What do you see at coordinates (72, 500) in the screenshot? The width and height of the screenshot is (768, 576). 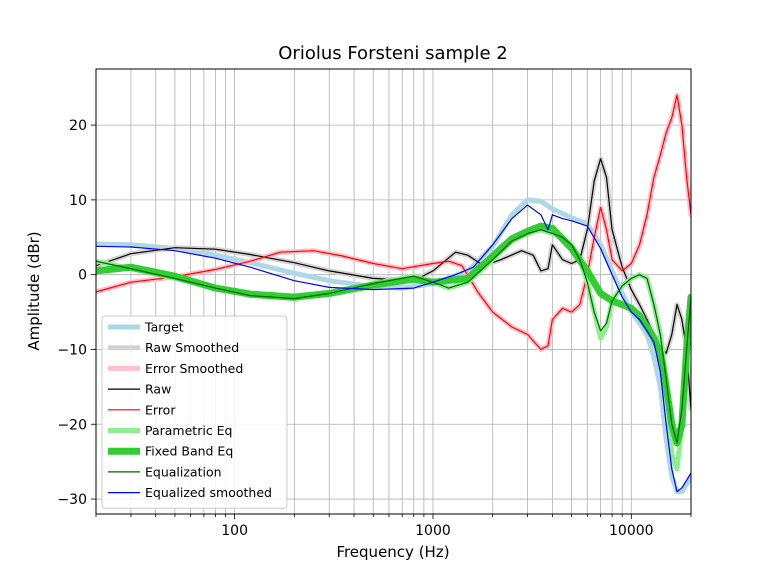 I see `y-tick-label: −30` at bounding box center [72, 500].